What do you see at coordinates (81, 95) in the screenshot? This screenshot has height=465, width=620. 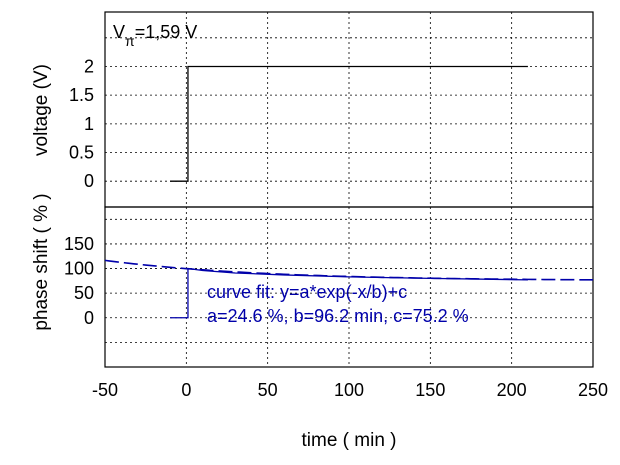 I see `y-tick-label: 1.5` at bounding box center [81, 95].